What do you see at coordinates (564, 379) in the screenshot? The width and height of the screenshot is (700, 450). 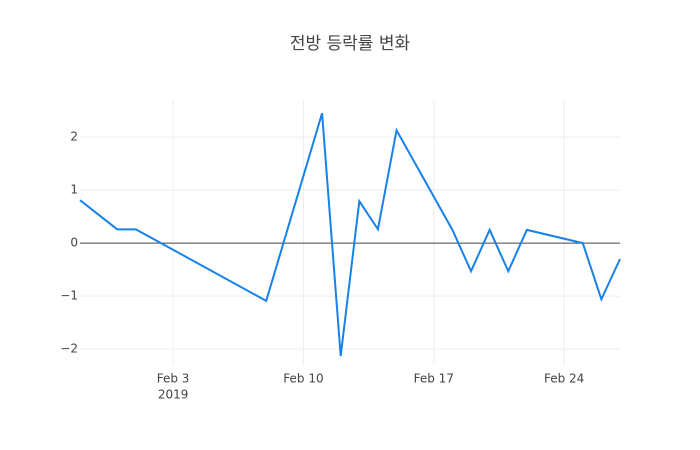 I see `x-tick-label: Feb 24` at bounding box center [564, 379].